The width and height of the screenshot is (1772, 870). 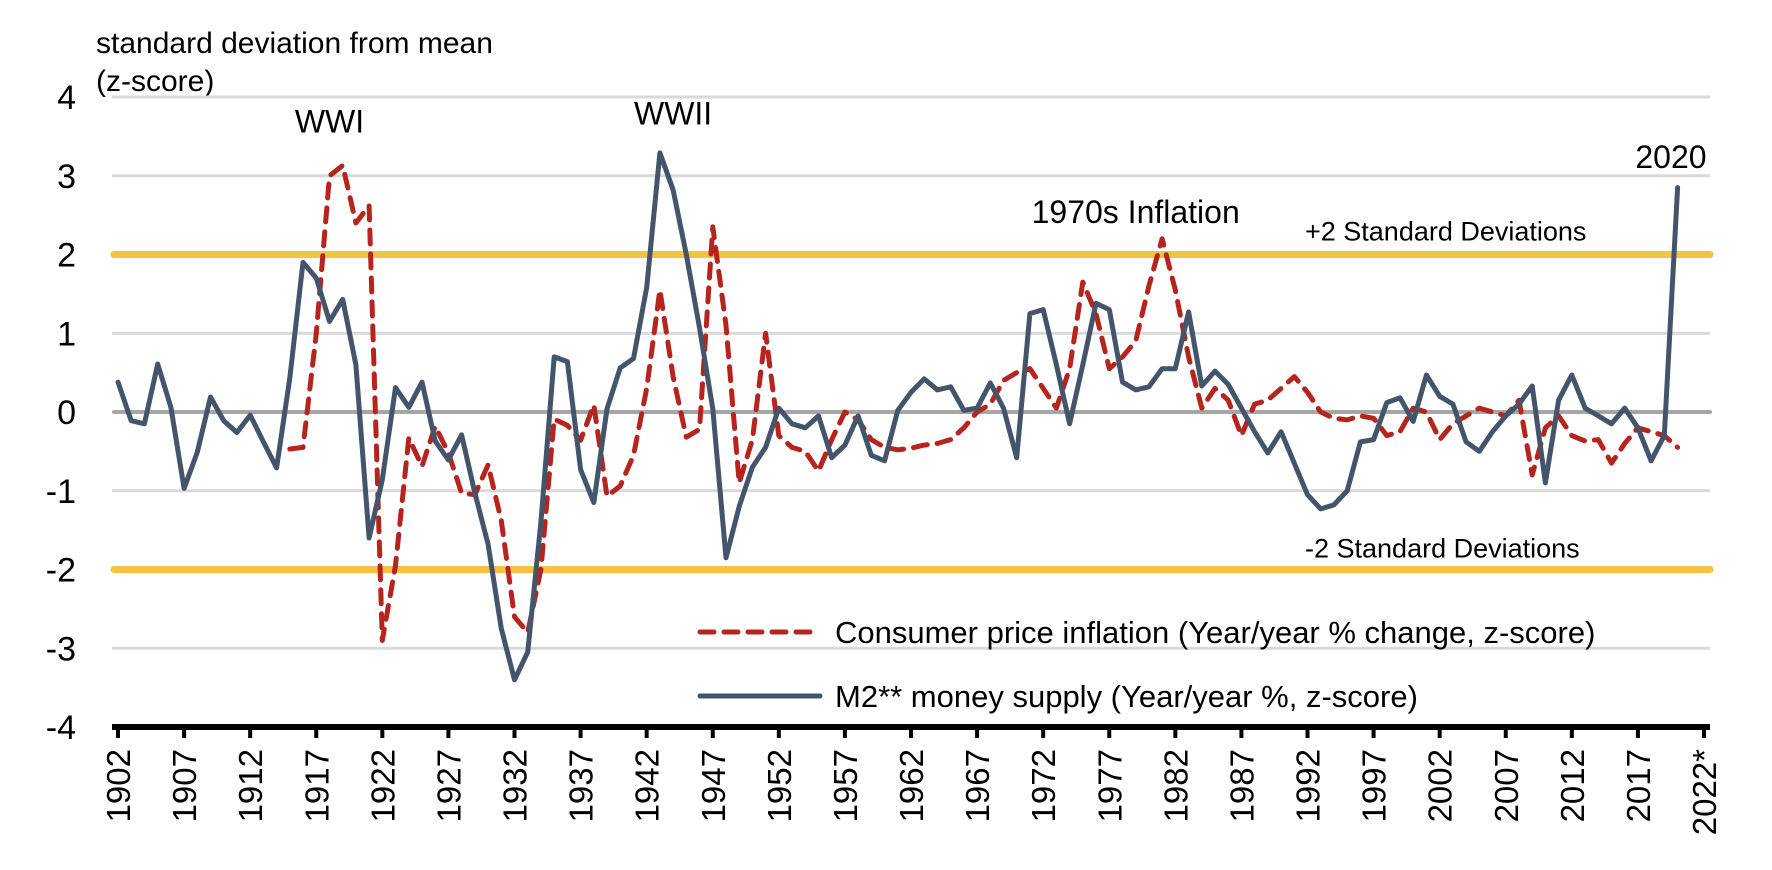 I want to click on x-tick-label: 2022*, so click(x=1704, y=792).